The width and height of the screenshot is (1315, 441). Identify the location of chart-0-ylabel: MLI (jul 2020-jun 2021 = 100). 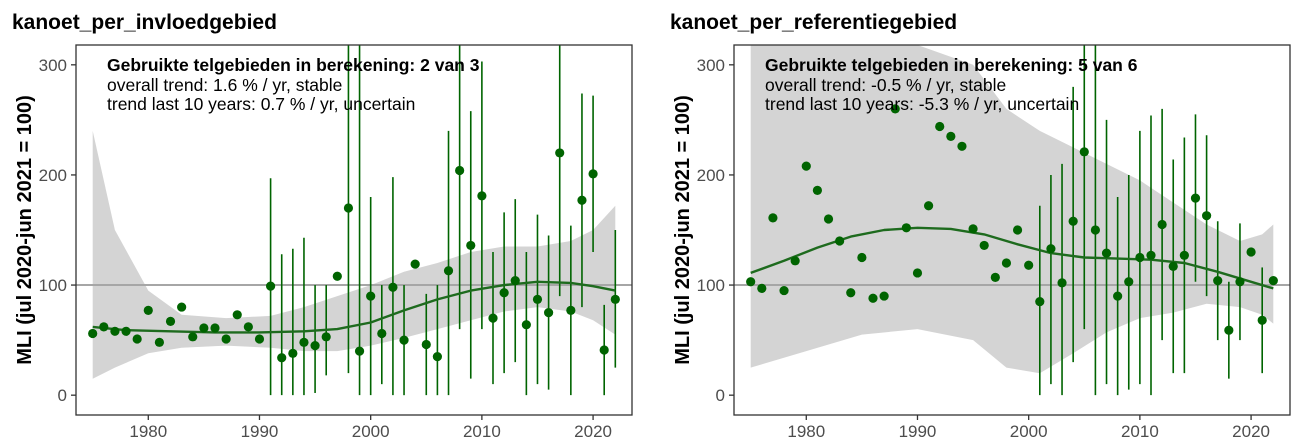
(25, 230).